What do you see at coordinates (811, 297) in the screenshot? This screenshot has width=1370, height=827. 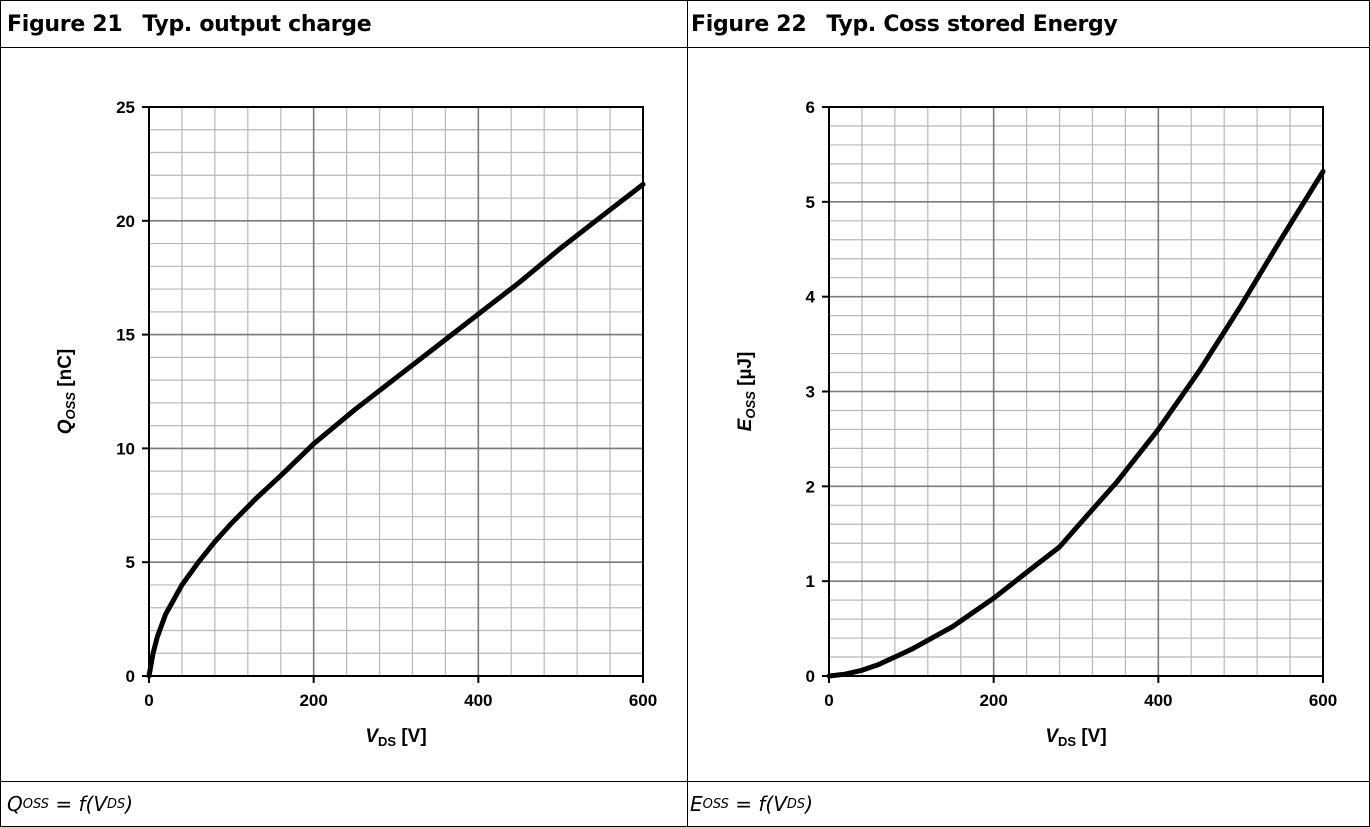 I see `y-tick-label: 4` at bounding box center [811, 297].